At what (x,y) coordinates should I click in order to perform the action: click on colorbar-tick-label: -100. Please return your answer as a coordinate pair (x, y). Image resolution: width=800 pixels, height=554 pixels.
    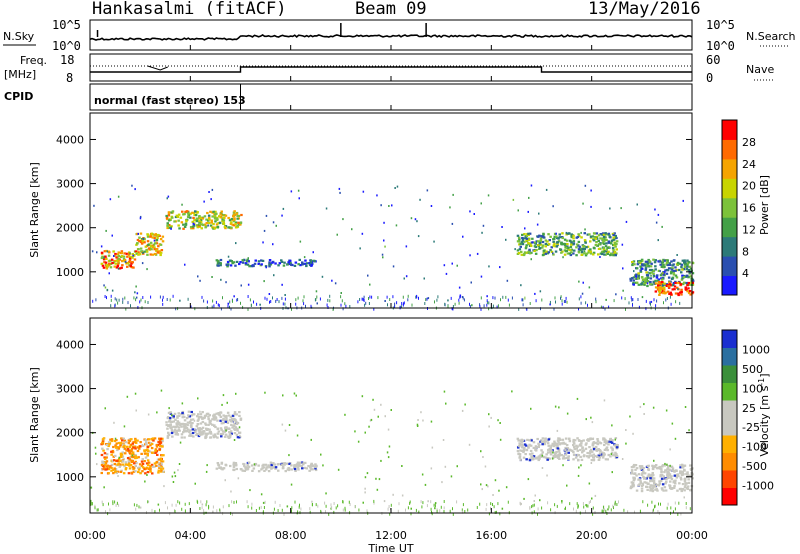
    Looking at the image, I should click on (754, 447).